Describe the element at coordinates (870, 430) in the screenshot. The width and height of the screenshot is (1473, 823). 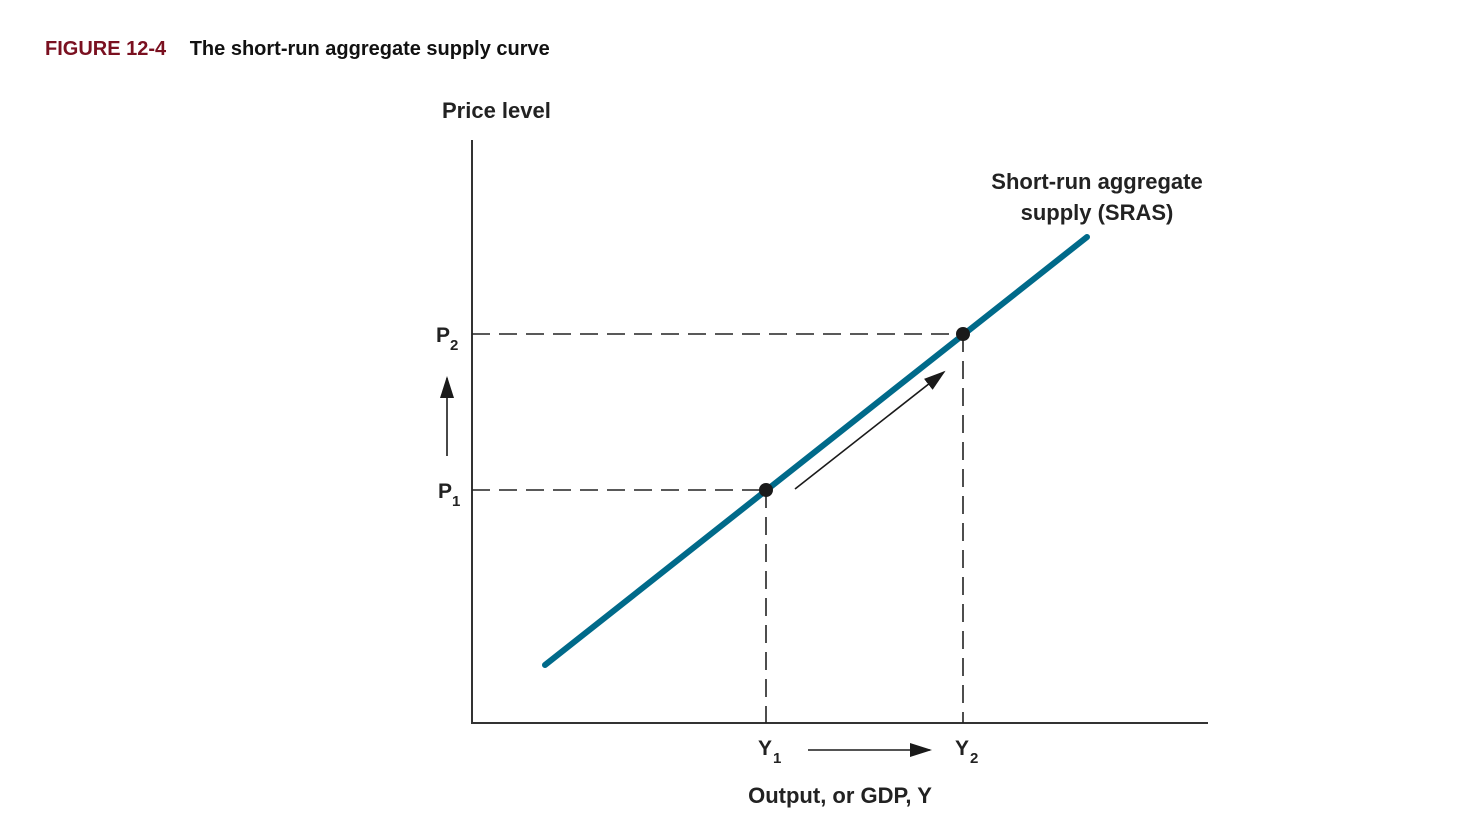
I see `movement-arrow-icon` at that location.